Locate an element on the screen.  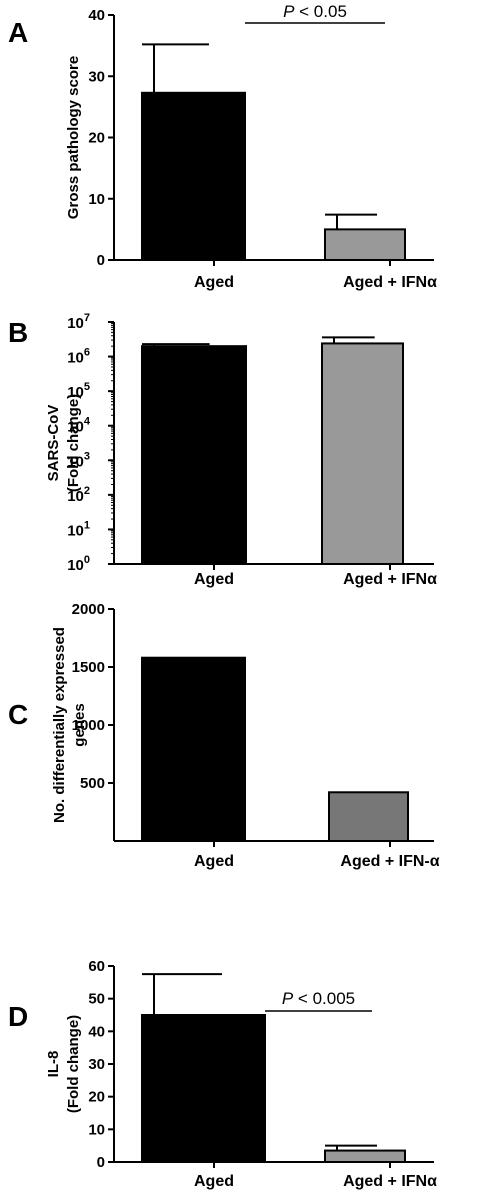
y-tick-label: 1000 is located at coordinates (88, 725).